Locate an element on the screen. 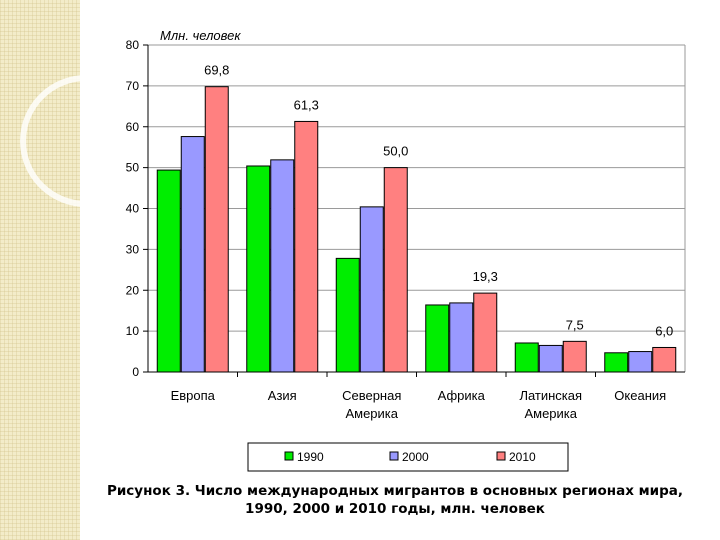  category-label: Северная is located at coordinates (371, 395).